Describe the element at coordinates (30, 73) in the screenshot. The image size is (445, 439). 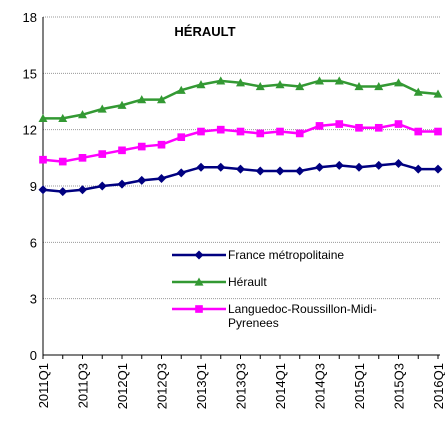
I see `y-tick-label: 15` at that location.